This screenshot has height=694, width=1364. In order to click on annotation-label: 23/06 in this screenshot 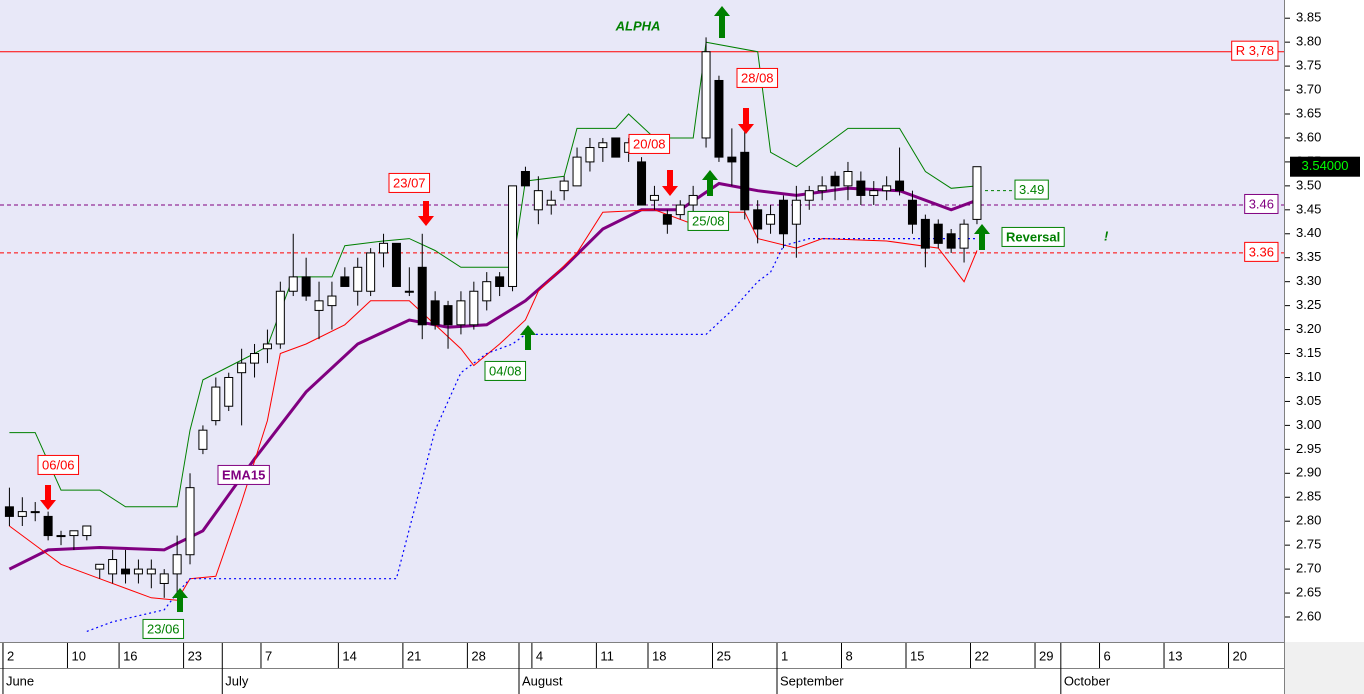, I will do `click(163, 628)`.